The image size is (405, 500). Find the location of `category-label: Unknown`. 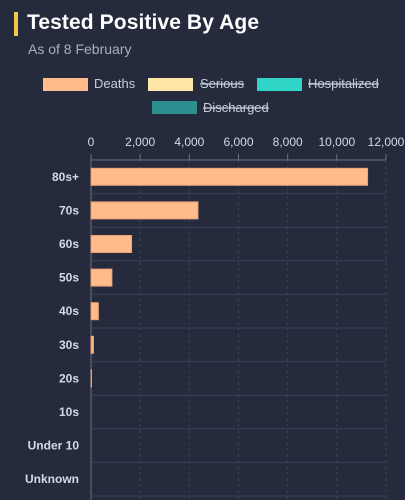

category-label: Unknown is located at coordinates (52, 479).